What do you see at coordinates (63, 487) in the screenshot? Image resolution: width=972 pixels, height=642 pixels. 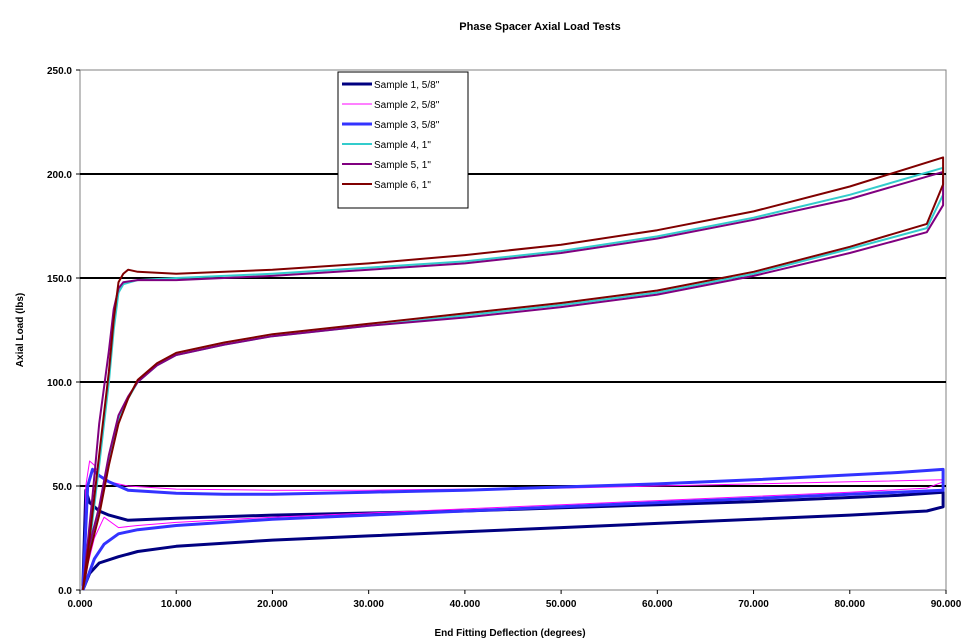 I see `y-tick-label-1: 50.0` at bounding box center [63, 487].